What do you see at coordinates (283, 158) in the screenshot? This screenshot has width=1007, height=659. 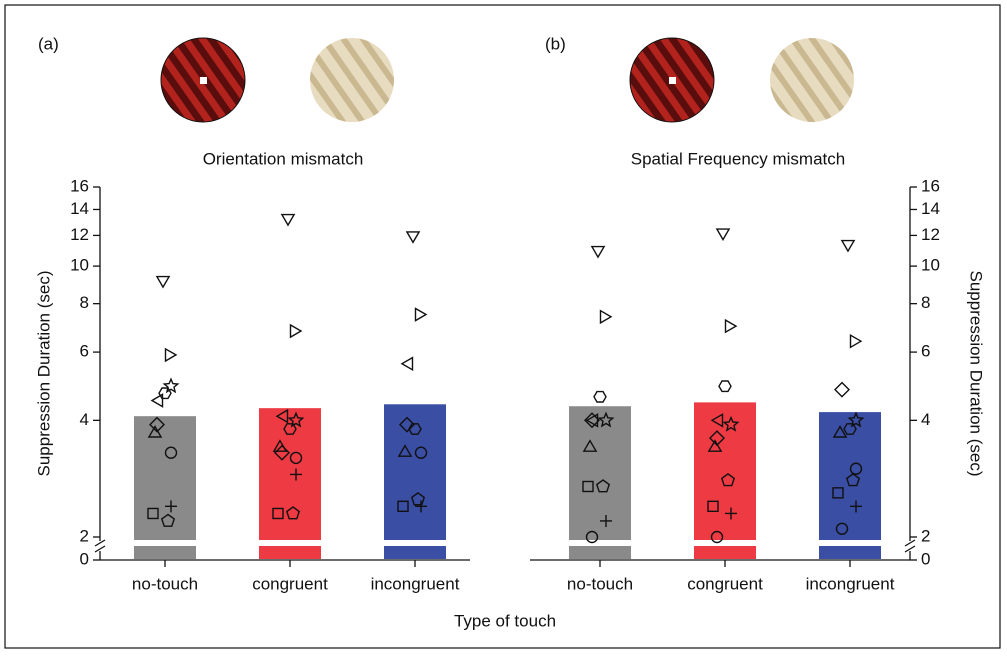 I see `chart-title: Orientation mismatch` at bounding box center [283, 158].